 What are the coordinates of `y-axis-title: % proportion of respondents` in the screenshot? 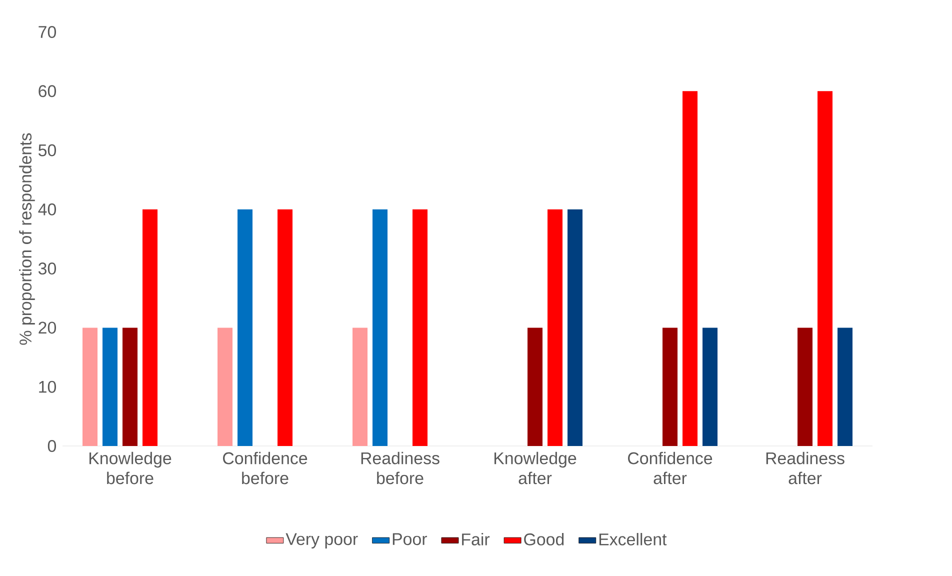 It's located at (27, 239).